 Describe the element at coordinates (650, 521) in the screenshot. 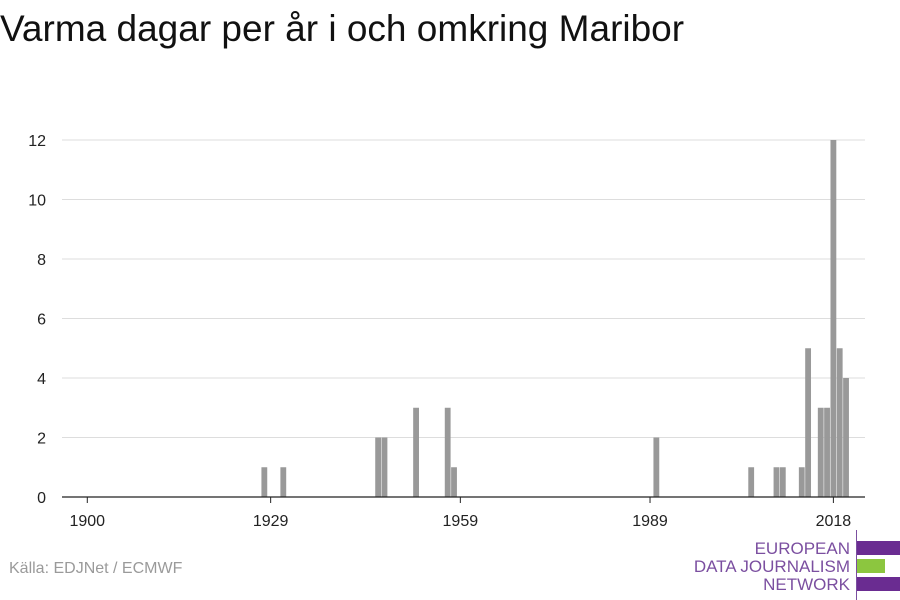

I see `x-tick-label: 1989` at that location.